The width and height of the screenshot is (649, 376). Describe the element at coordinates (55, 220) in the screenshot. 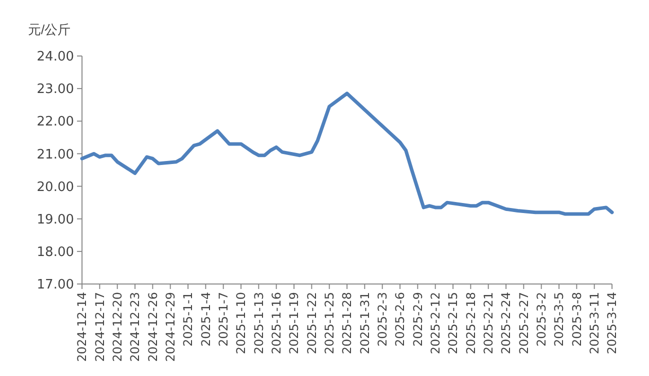

I see `y-tick-label: 19.00` at that location.